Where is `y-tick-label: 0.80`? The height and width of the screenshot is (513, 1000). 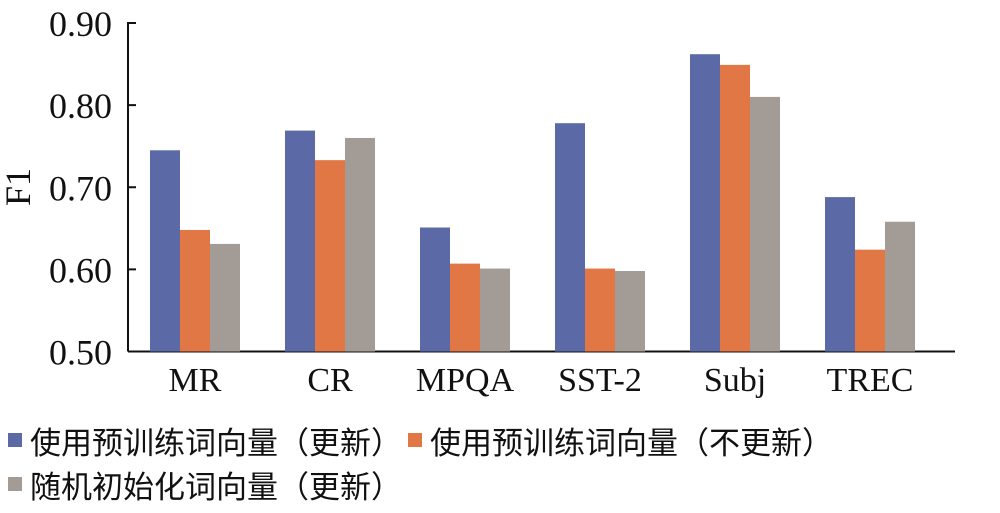
y-tick-label: 0.80 is located at coordinates (80, 106).